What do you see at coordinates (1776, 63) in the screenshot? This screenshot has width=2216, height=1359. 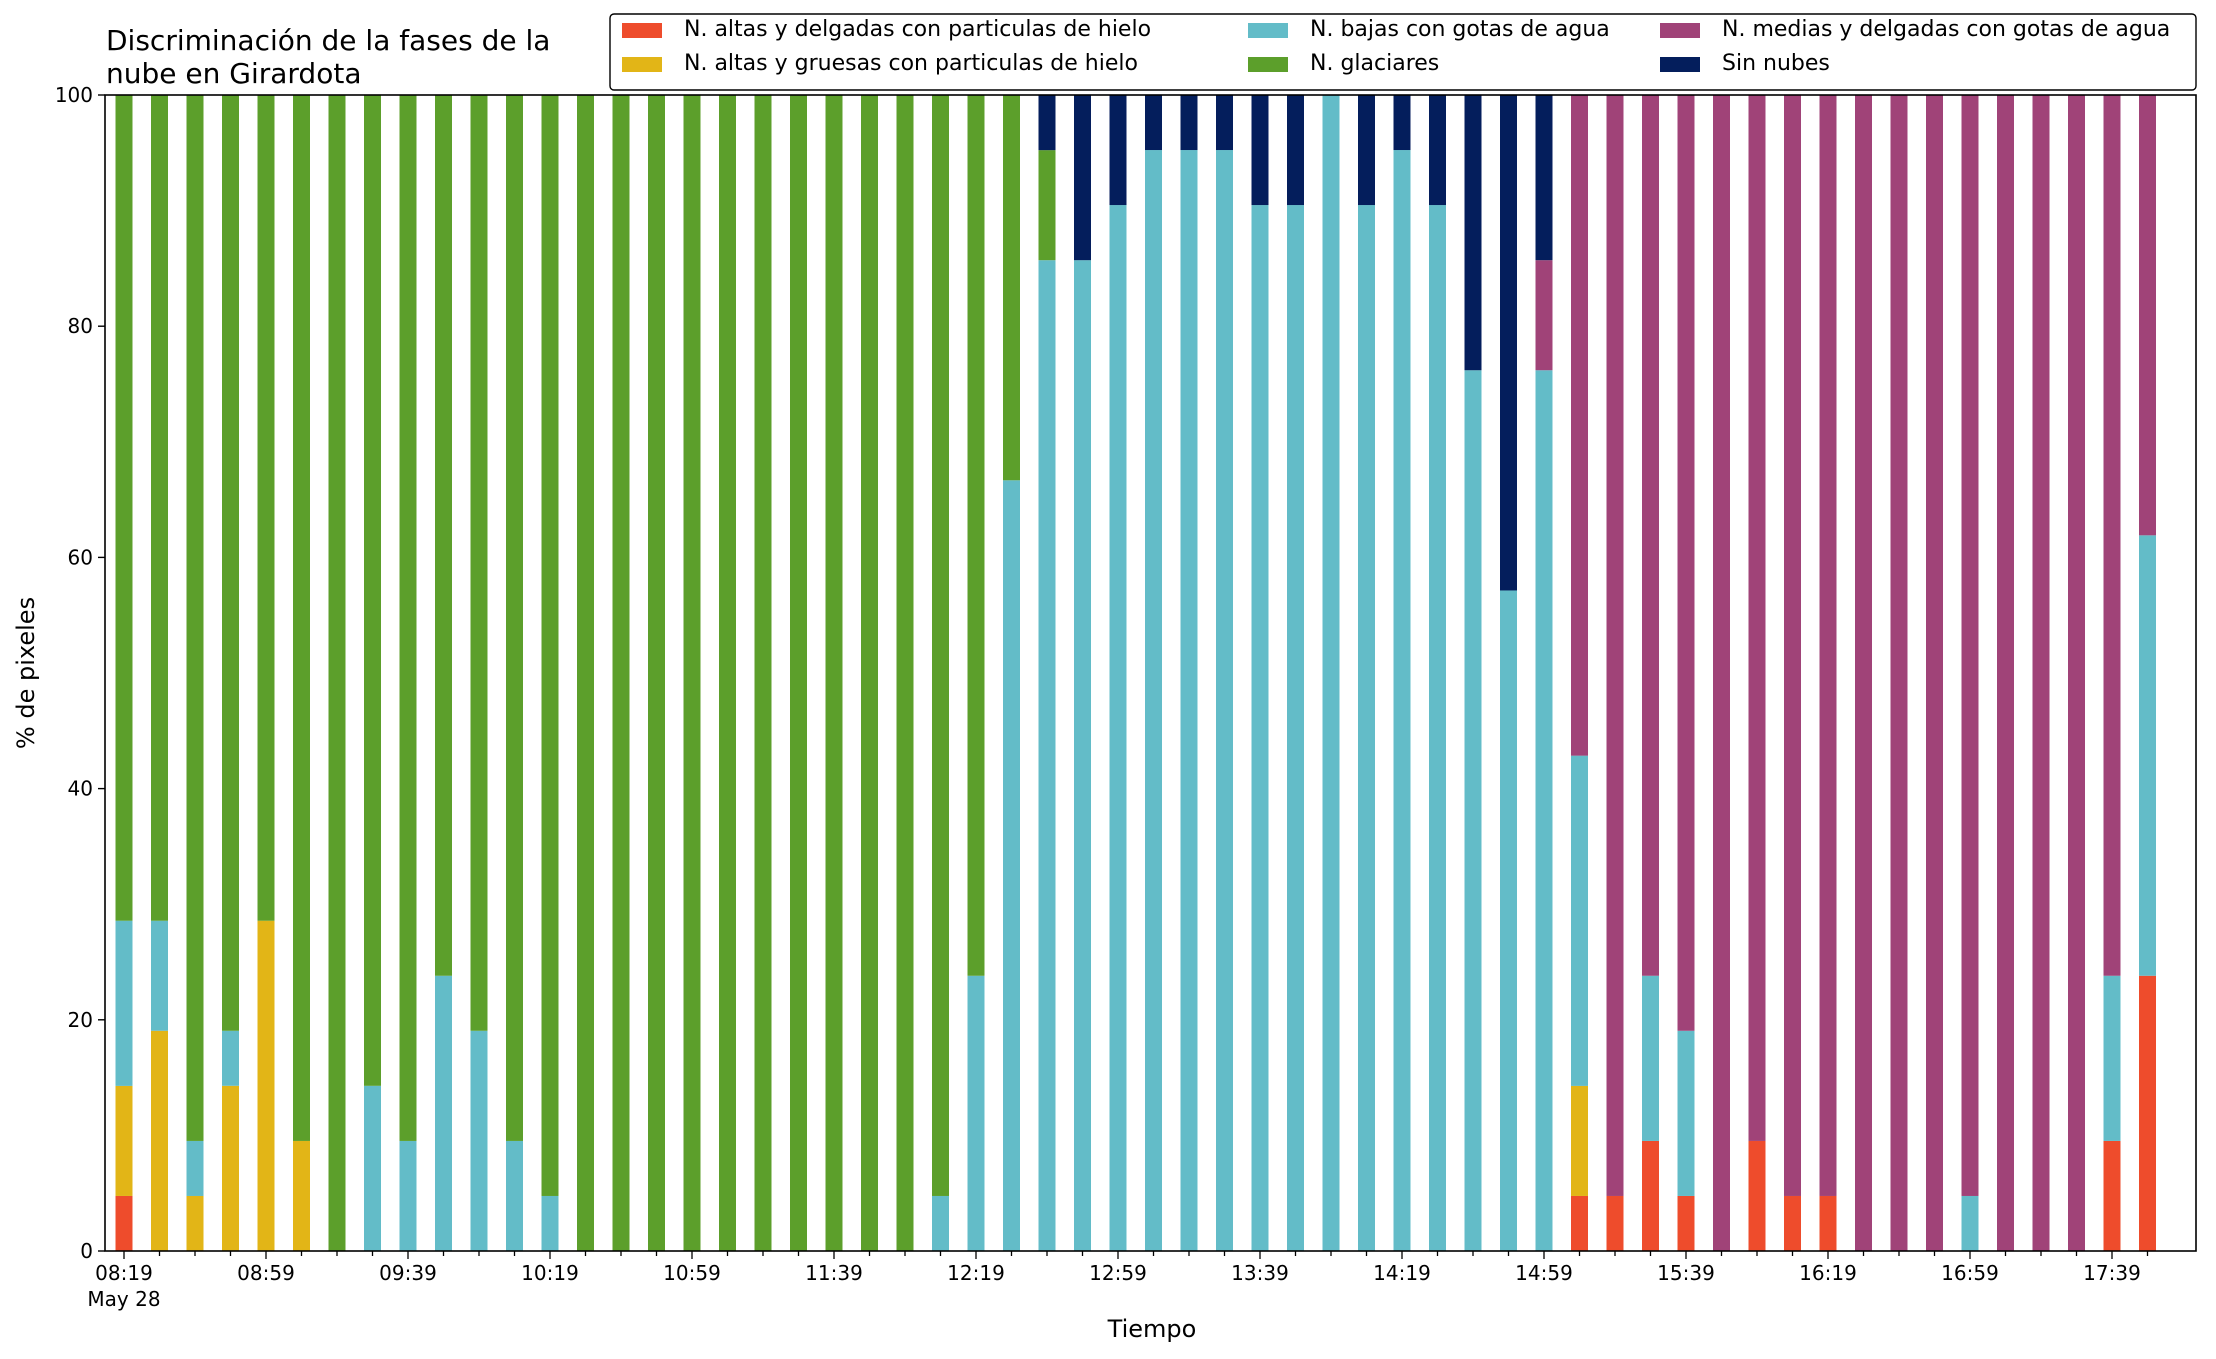 I see `legend-label: Sin nubes` at bounding box center [1776, 63].